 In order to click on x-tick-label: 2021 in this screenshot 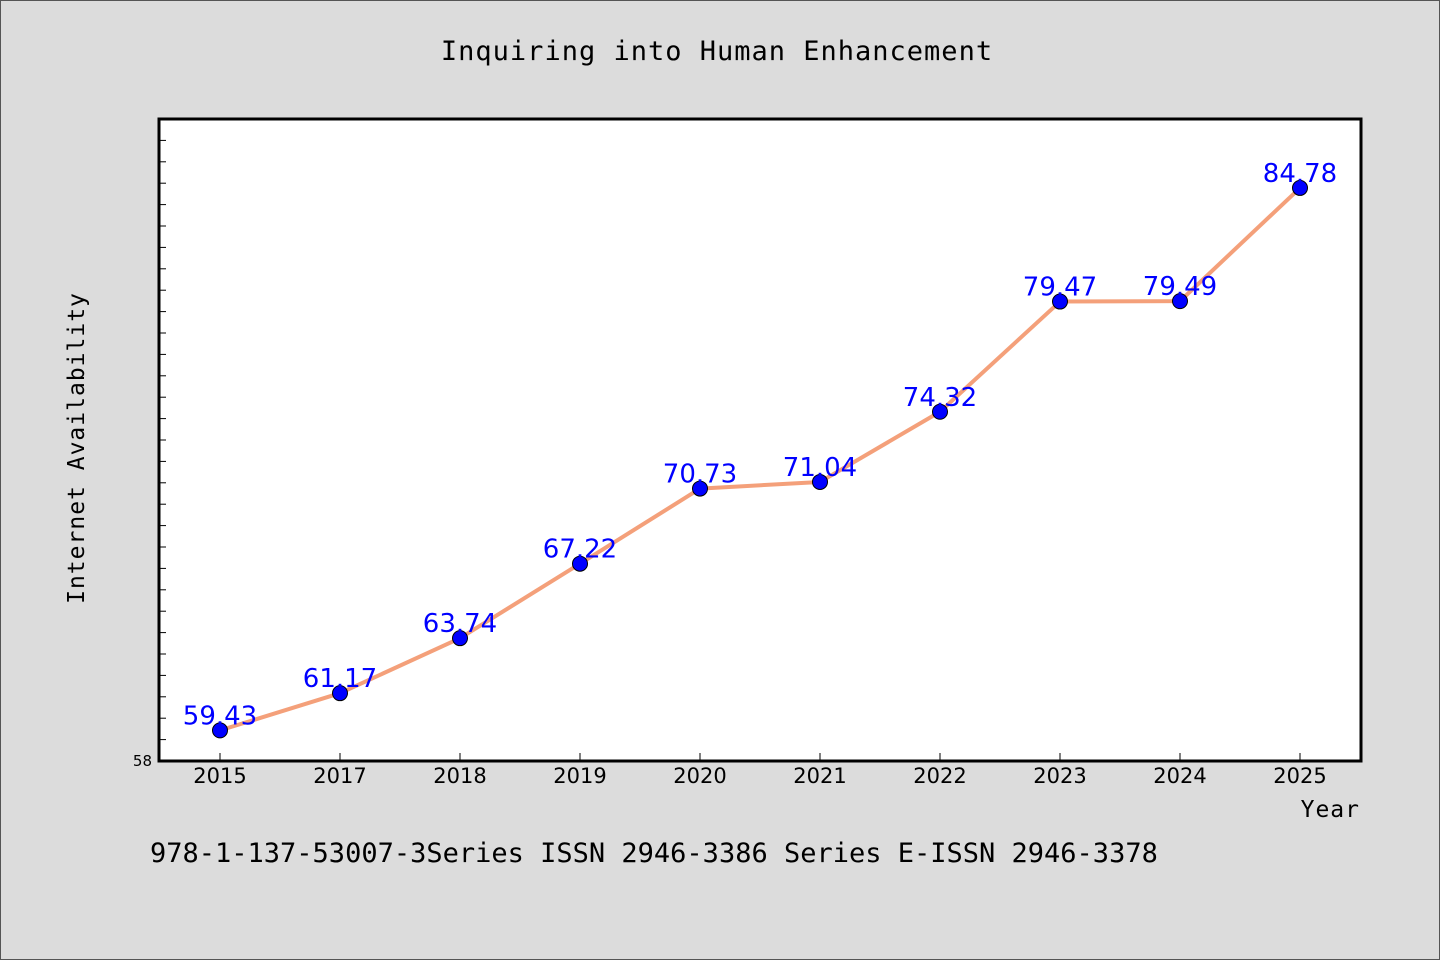, I will do `click(819, 776)`.